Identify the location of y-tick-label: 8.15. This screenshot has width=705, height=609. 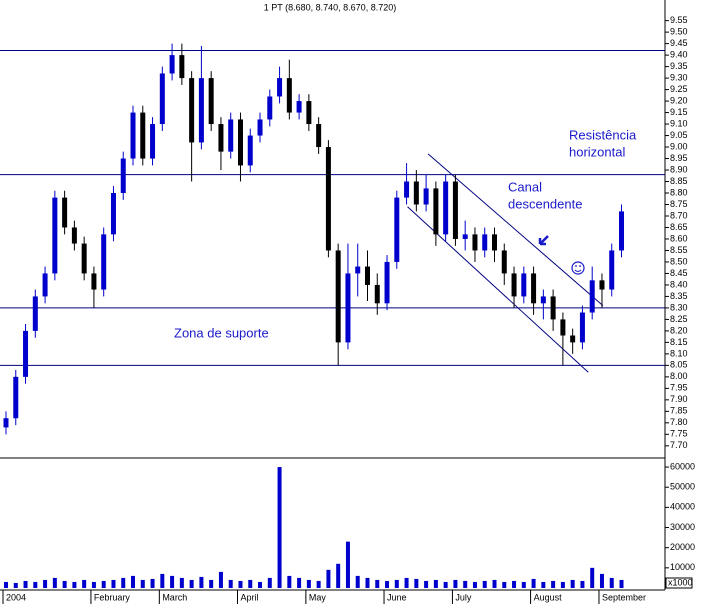
(679, 342).